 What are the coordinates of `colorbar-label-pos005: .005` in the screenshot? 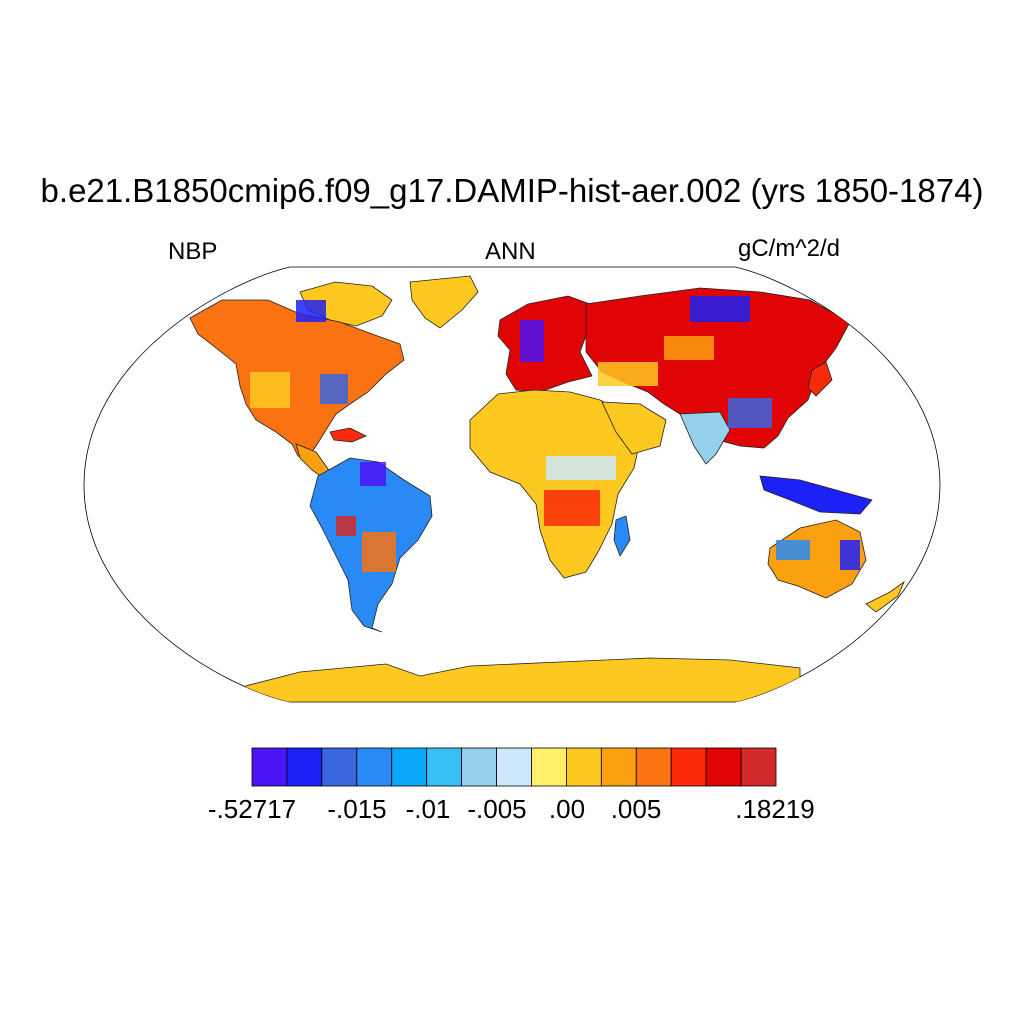 It's located at (636, 809).